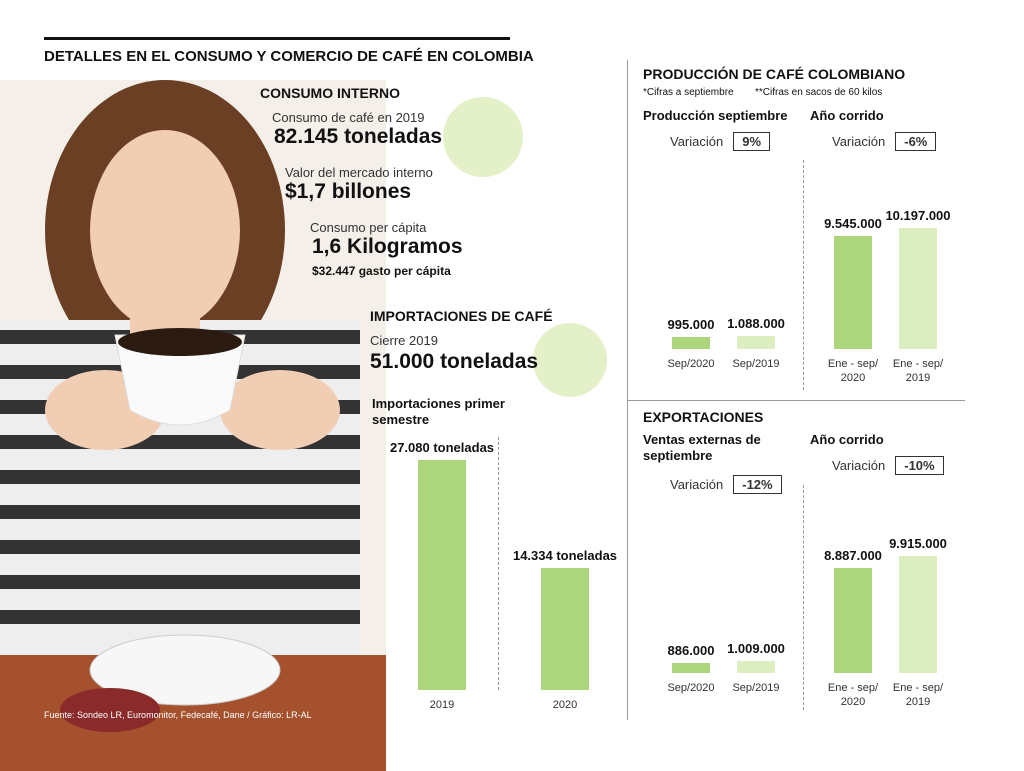  Describe the element at coordinates (756, 649) in the screenshot. I see `data-label: 1.009.000` at that location.